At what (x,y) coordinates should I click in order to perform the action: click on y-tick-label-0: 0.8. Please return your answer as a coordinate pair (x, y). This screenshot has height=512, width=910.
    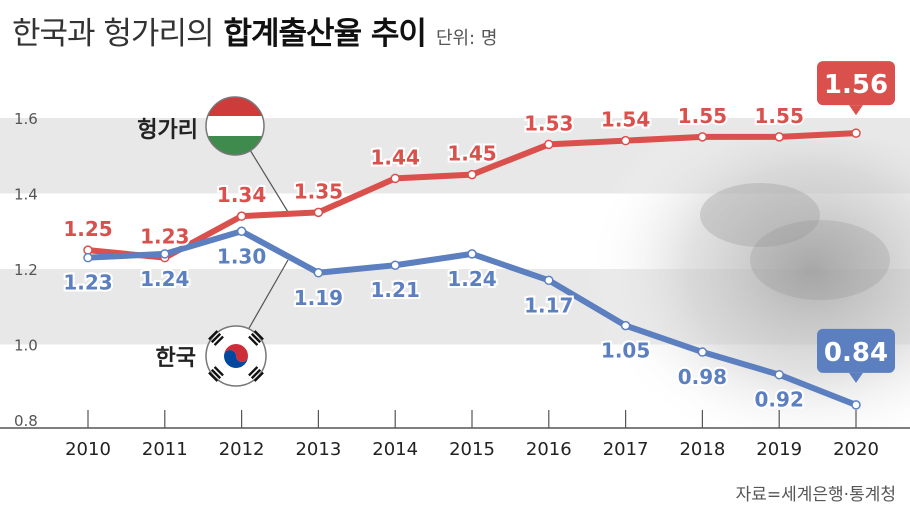
    Looking at the image, I should click on (26, 421).